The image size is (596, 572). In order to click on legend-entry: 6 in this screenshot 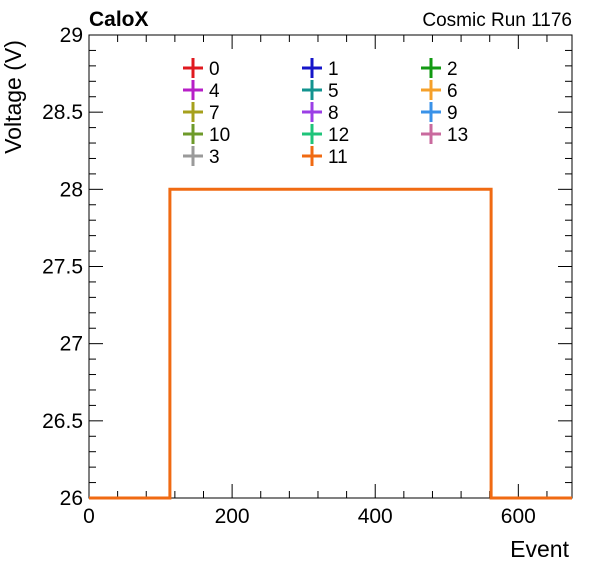, I will do `click(439, 91)`.